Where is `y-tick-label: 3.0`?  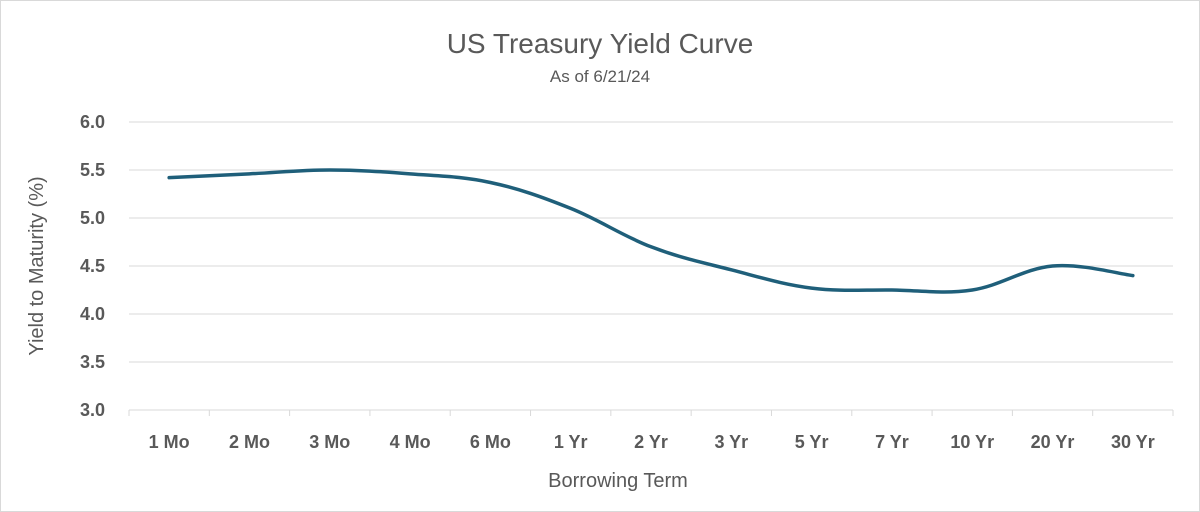
y-tick-label: 3.0 is located at coordinates (92, 410).